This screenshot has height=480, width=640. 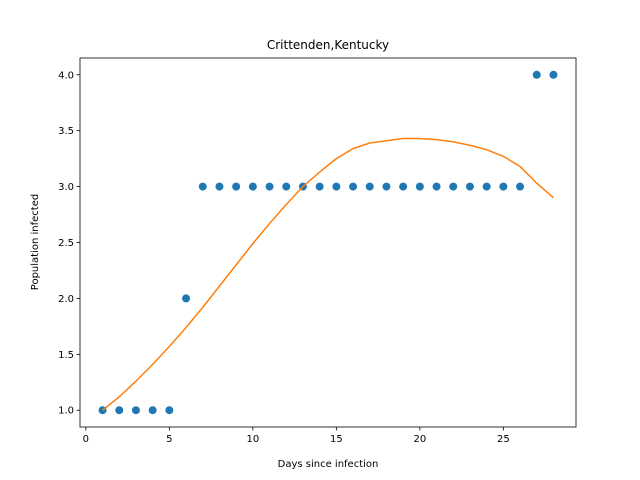 What do you see at coordinates (66, 411) in the screenshot?
I see `y-tick-label: 1.0` at bounding box center [66, 411].